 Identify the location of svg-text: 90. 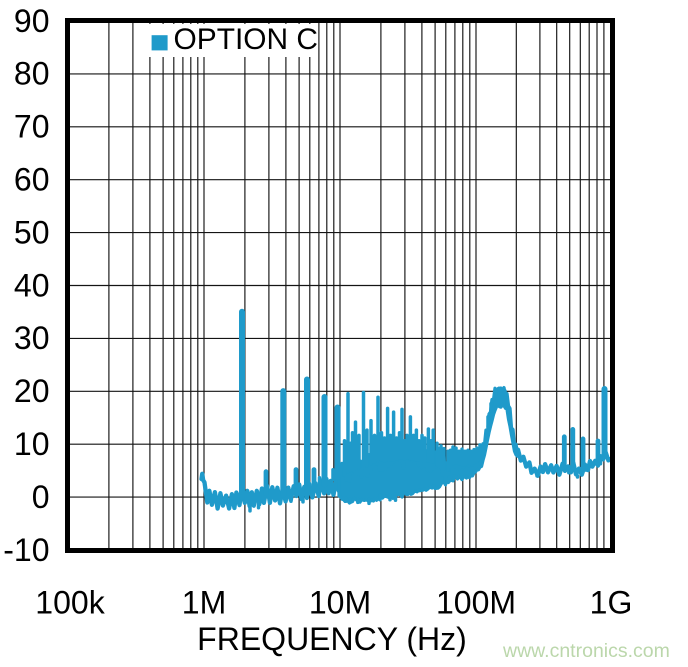
(32, 21).